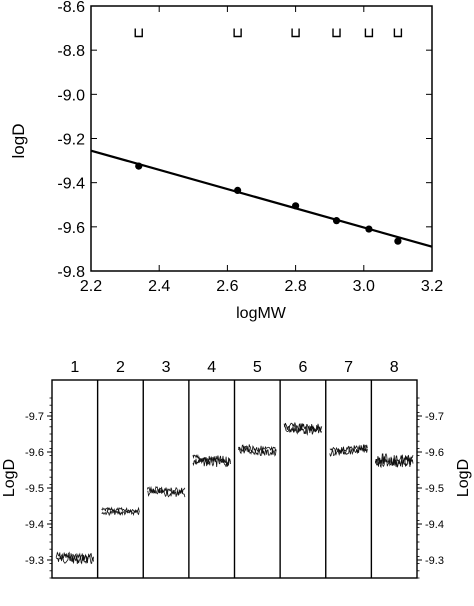  What do you see at coordinates (463, 478) in the screenshot?
I see `bottom-right-y-label: LogD` at bounding box center [463, 478].